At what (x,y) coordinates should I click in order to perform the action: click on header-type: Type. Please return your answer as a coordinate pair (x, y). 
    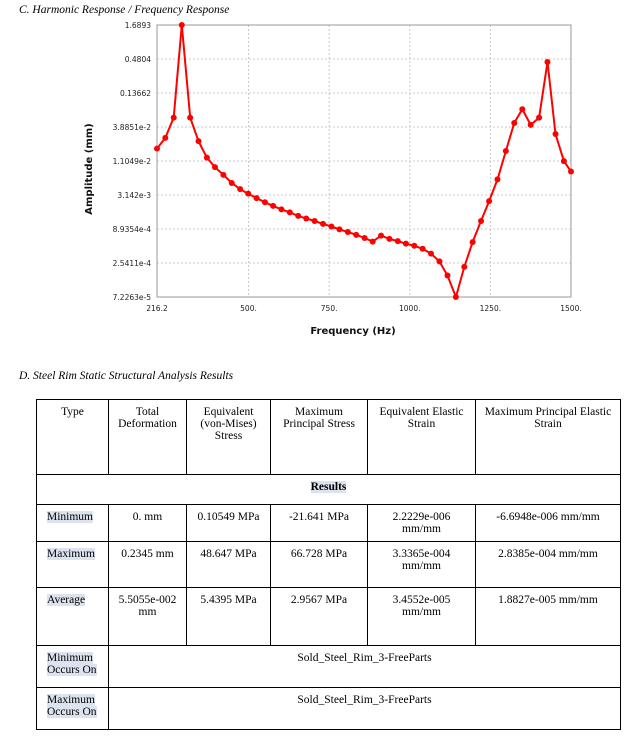
    Looking at the image, I should click on (72, 437).